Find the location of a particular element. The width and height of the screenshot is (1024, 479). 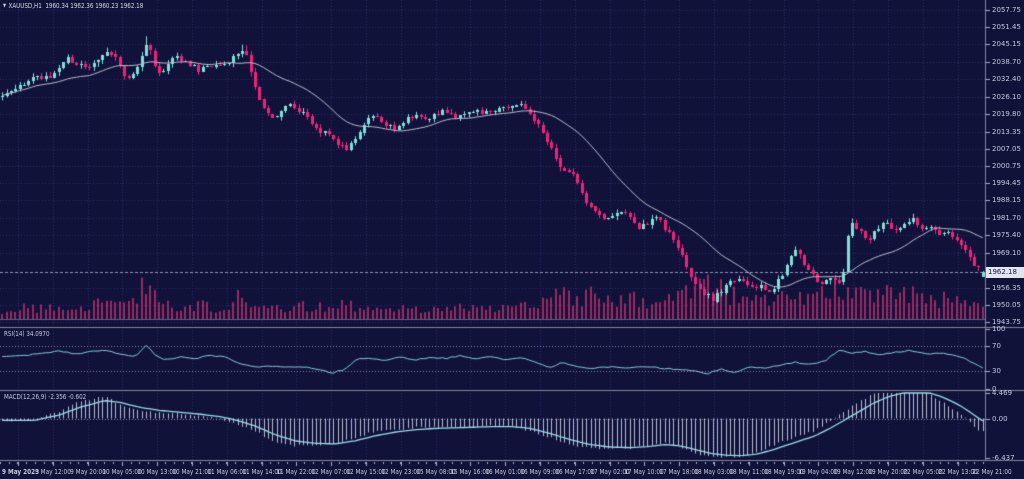

macd-indicator-label: MACD(12,26,9) -2.356 -0.602 is located at coordinates (45, 397).